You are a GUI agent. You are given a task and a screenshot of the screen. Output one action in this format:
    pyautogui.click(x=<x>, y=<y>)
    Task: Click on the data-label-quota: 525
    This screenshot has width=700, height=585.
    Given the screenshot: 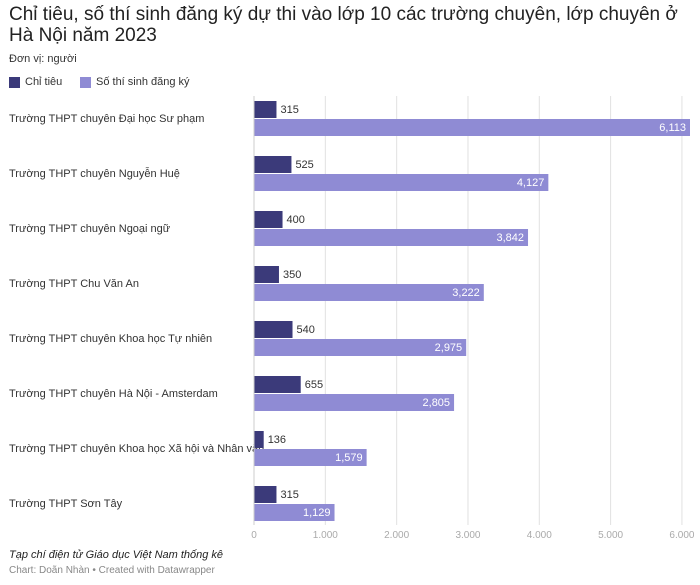 What is the action you would take?
    pyautogui.click(x=304, y=165)
    